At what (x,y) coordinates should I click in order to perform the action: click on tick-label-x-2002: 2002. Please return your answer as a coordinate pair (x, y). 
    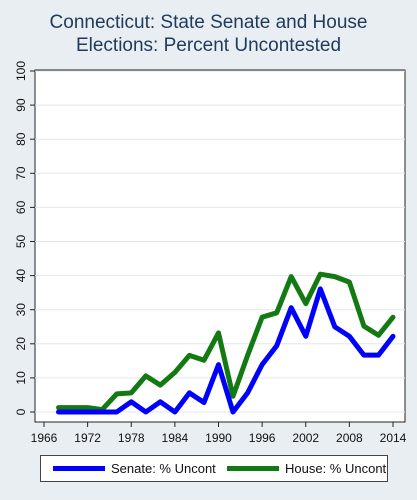
    Looking at the image, I should click on (305, 438).